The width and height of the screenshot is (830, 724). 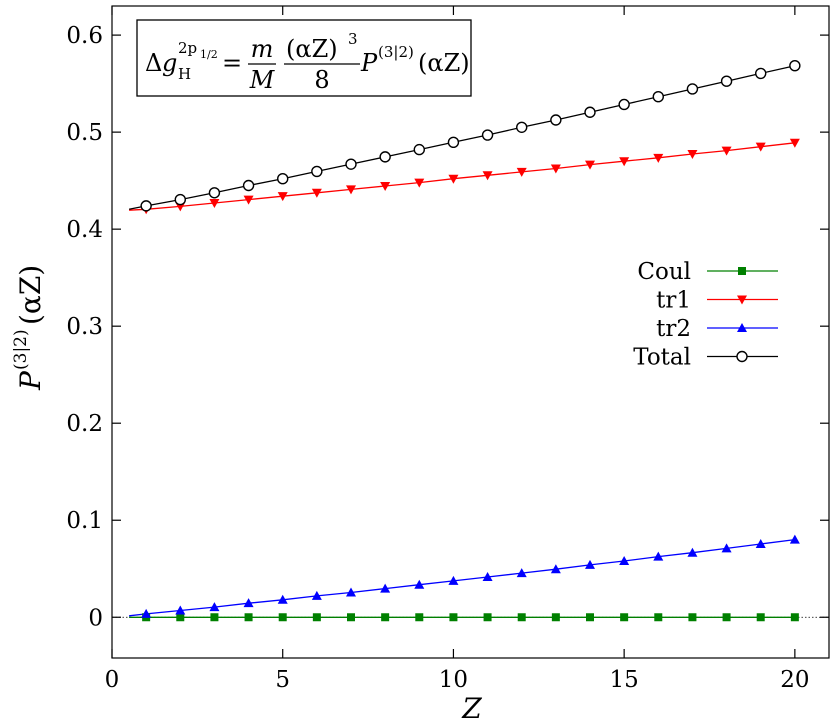 What do you see at coordinates (112, 680) in the screenshot?
I see `x-tick-label: 0` at bounding box center [112, 680].